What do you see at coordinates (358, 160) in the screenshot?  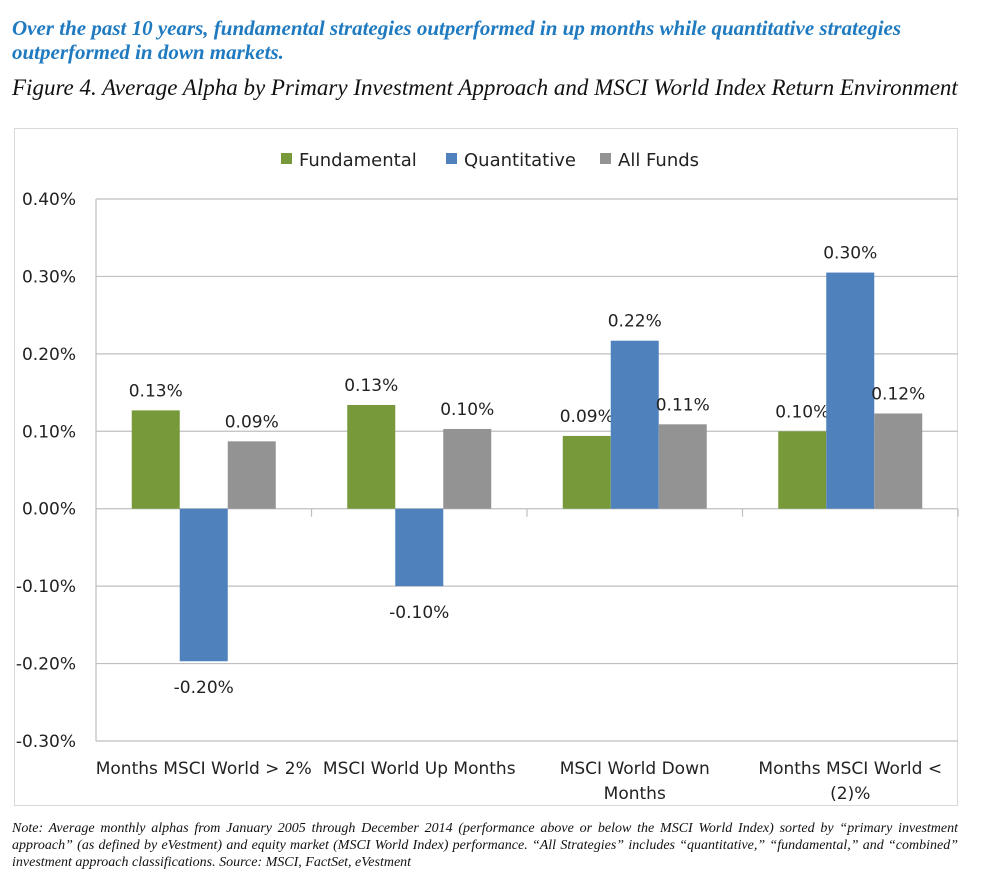 I see `legend-label: Fundamental` at bounding box center [358, 160].